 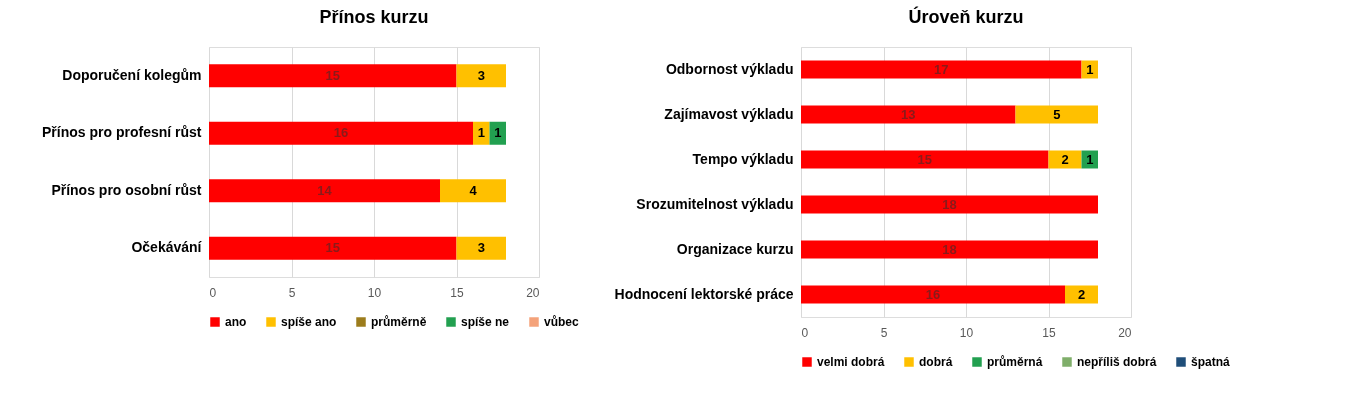 I want to click on y-tick-label: Přínos pro profesní růst, so click(x=122, y=132).